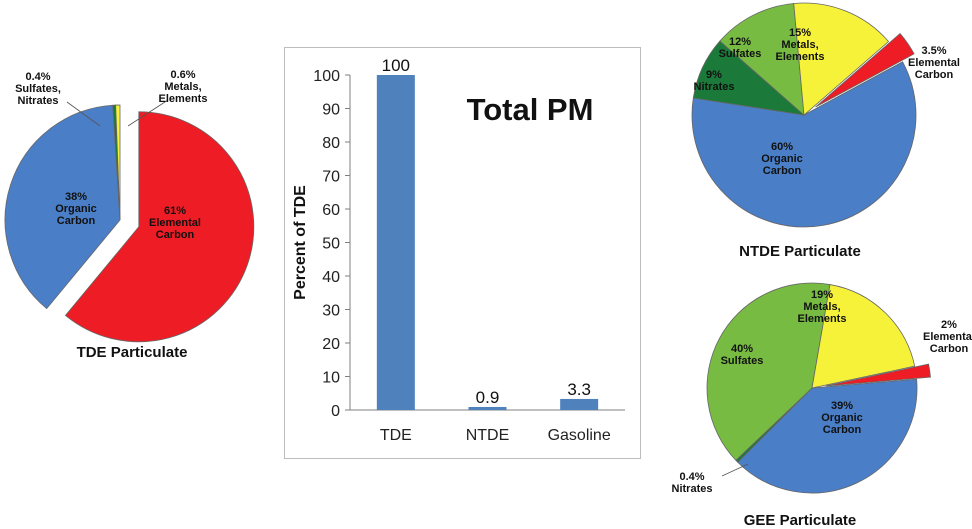 The height and width of the screenshot is (529, 972). I want to click on ntde-label-metals-elements: 15% Metals, Elements, so click(800, 45).